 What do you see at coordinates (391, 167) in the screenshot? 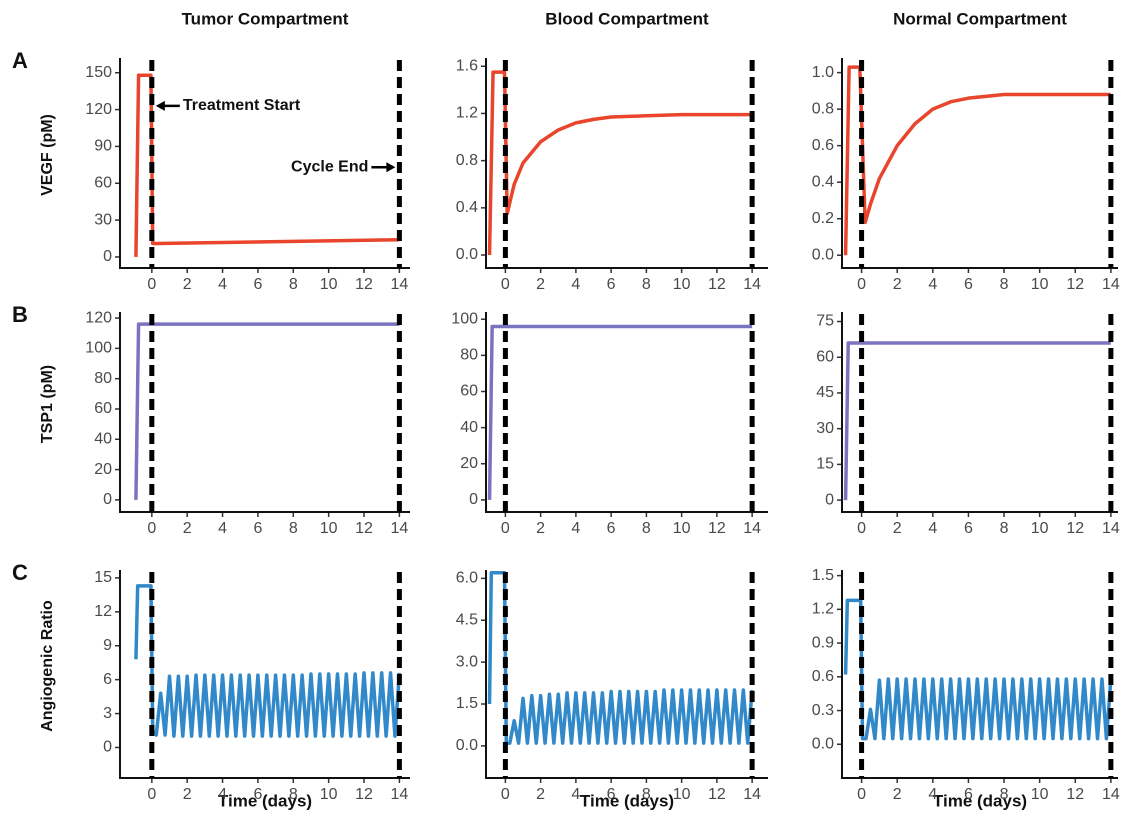
I see `arrow-head` at bounding box center [391, 167].